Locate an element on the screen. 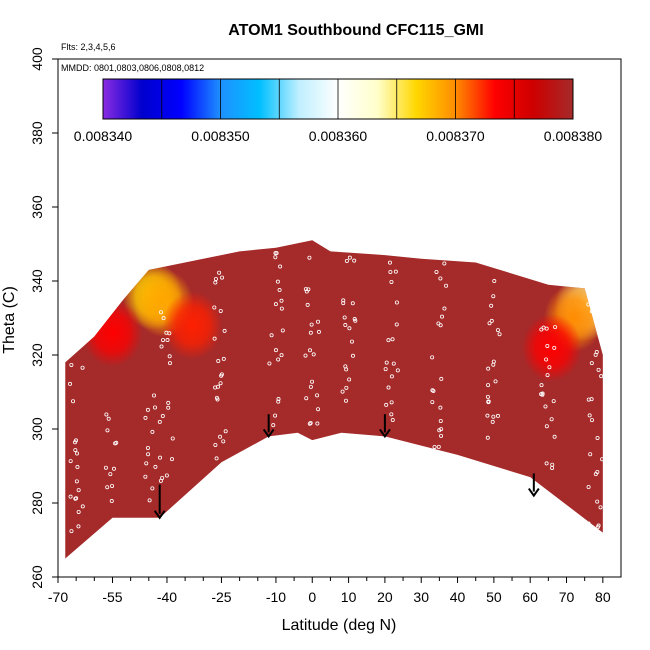 The height and width of the screenshot is (650, 650). flights-note: Flts: 2,3,4,5,6 is located at coordinates (88, 47).